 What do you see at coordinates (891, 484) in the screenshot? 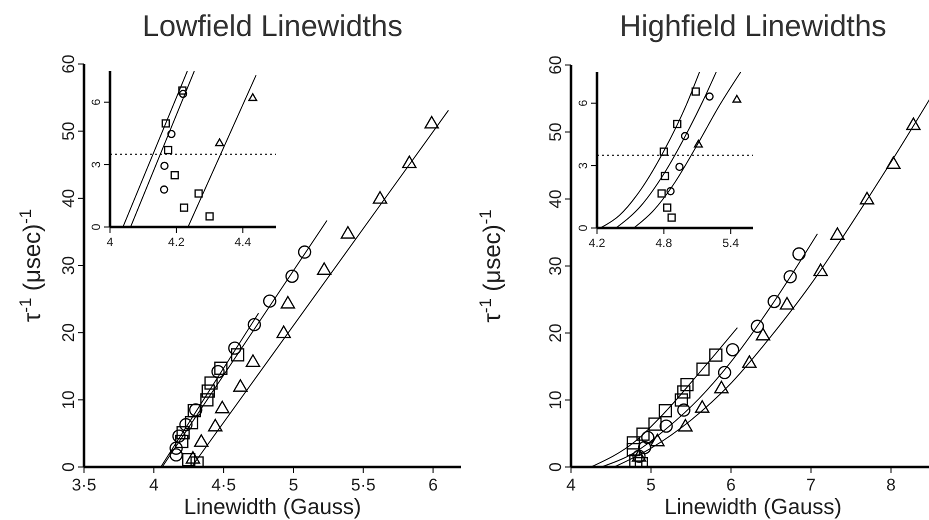
I see `x-tick-label: 8` at bounding box center [891, 484].